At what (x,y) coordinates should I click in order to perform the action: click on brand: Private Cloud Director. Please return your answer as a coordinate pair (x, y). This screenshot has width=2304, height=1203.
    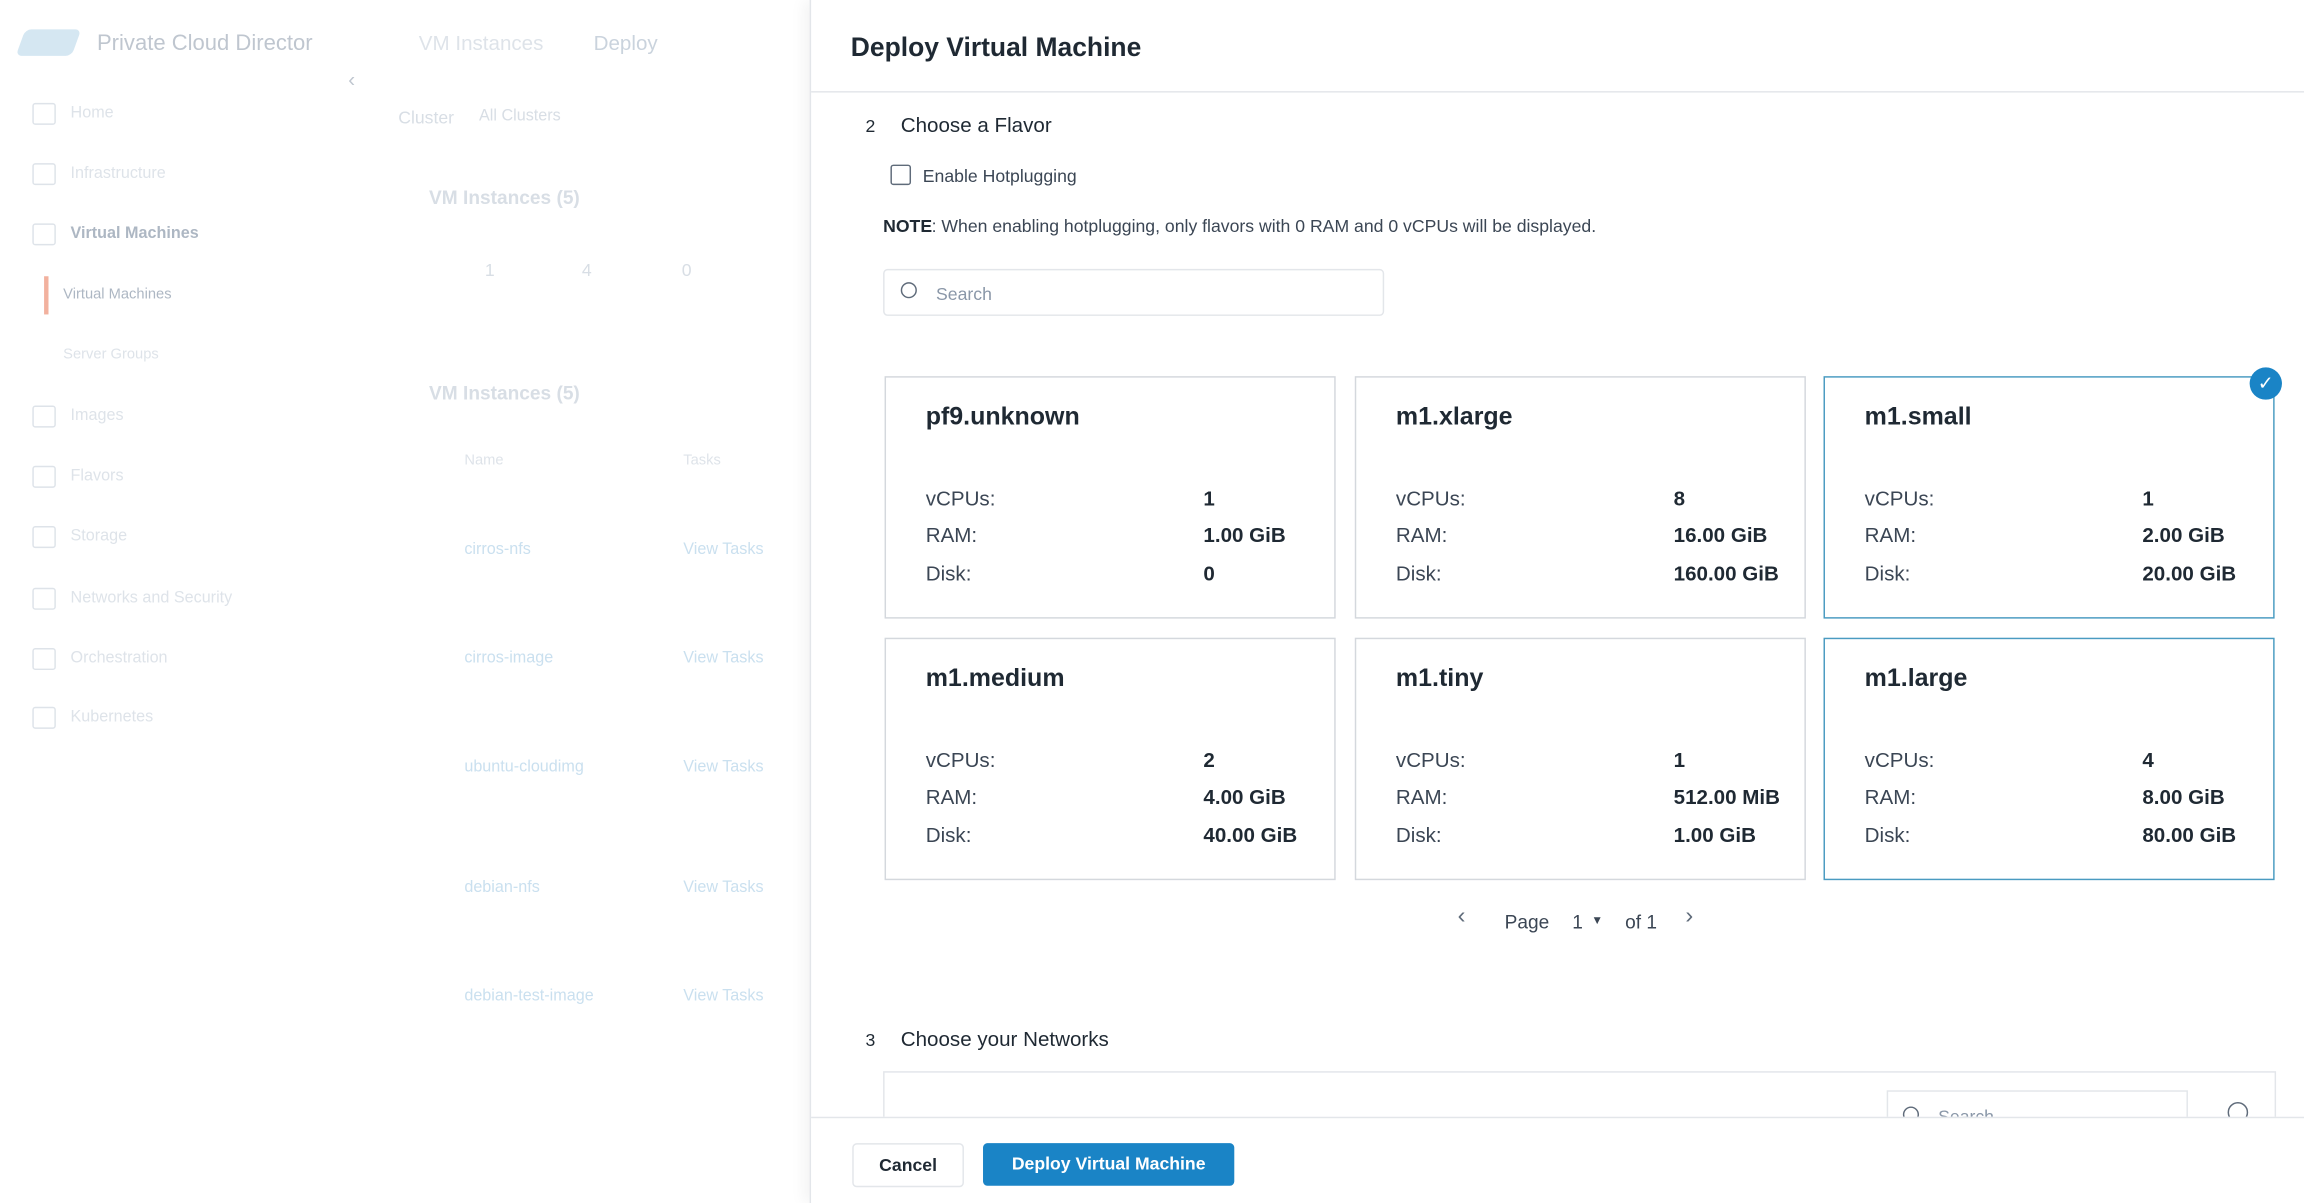
    Looking at the image, I should click on (204, 43).